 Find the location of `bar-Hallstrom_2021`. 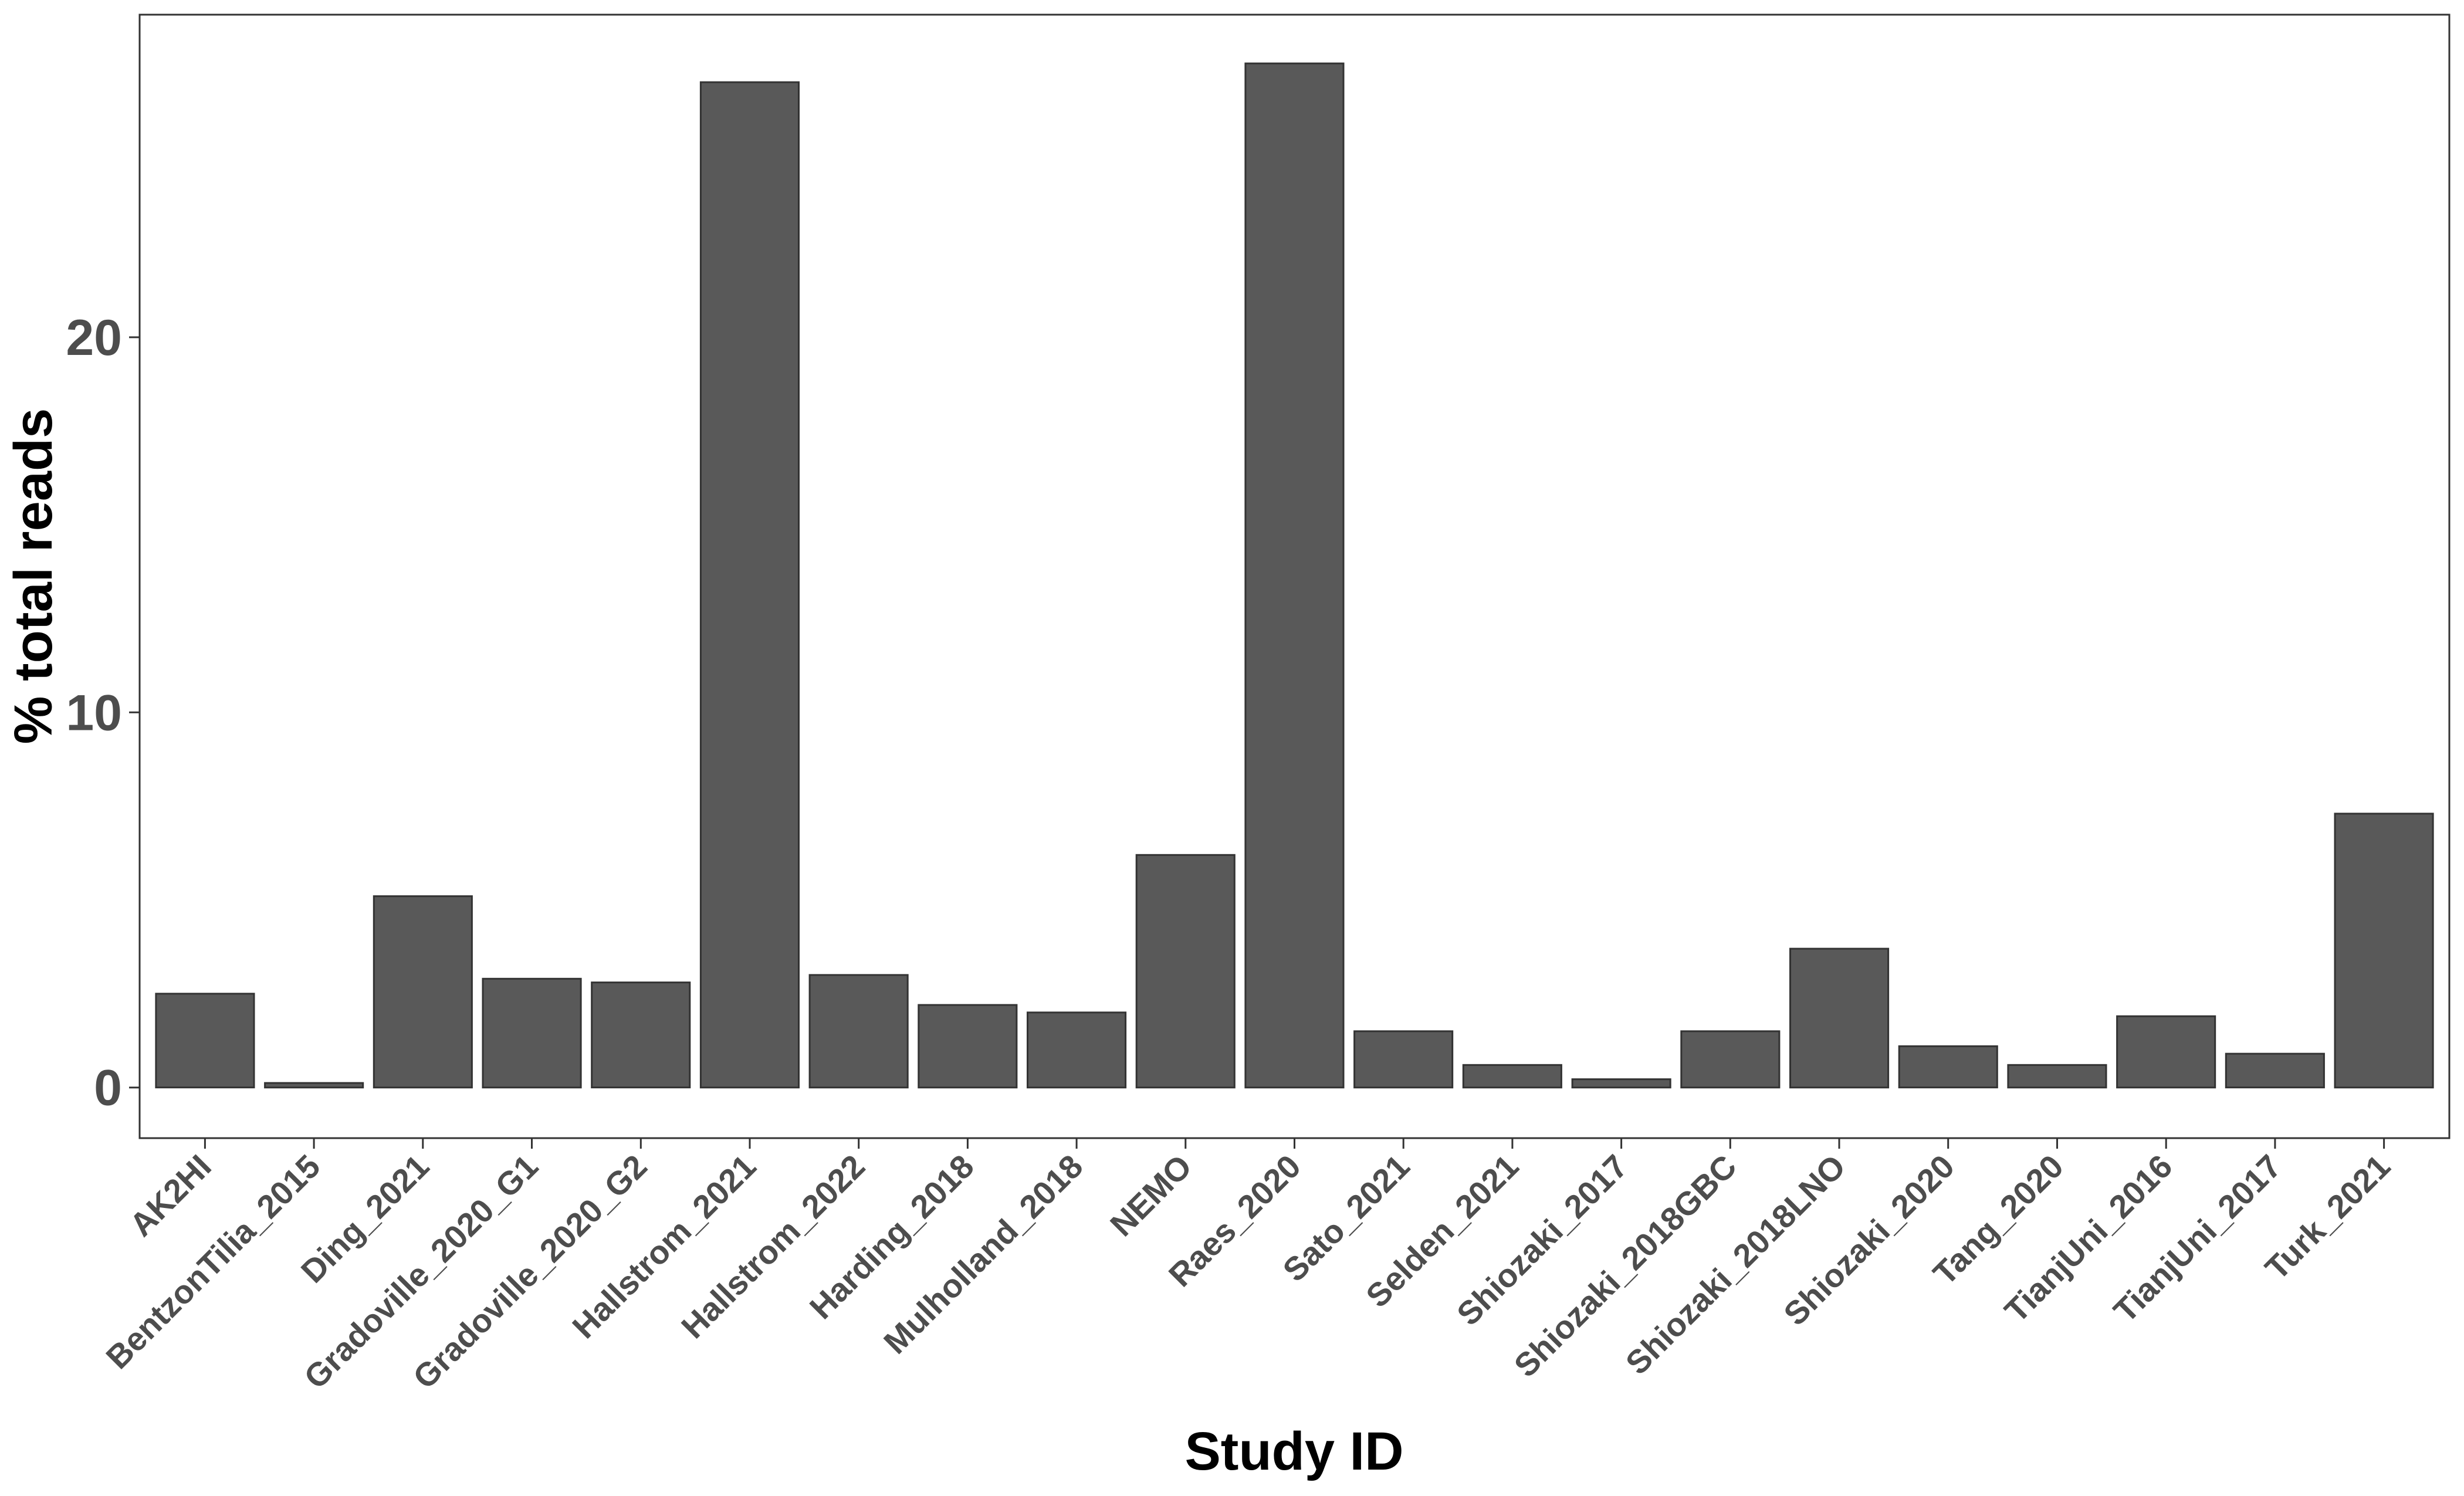

bar-Hallstrom_2021 is located at coordinates (749, 585).